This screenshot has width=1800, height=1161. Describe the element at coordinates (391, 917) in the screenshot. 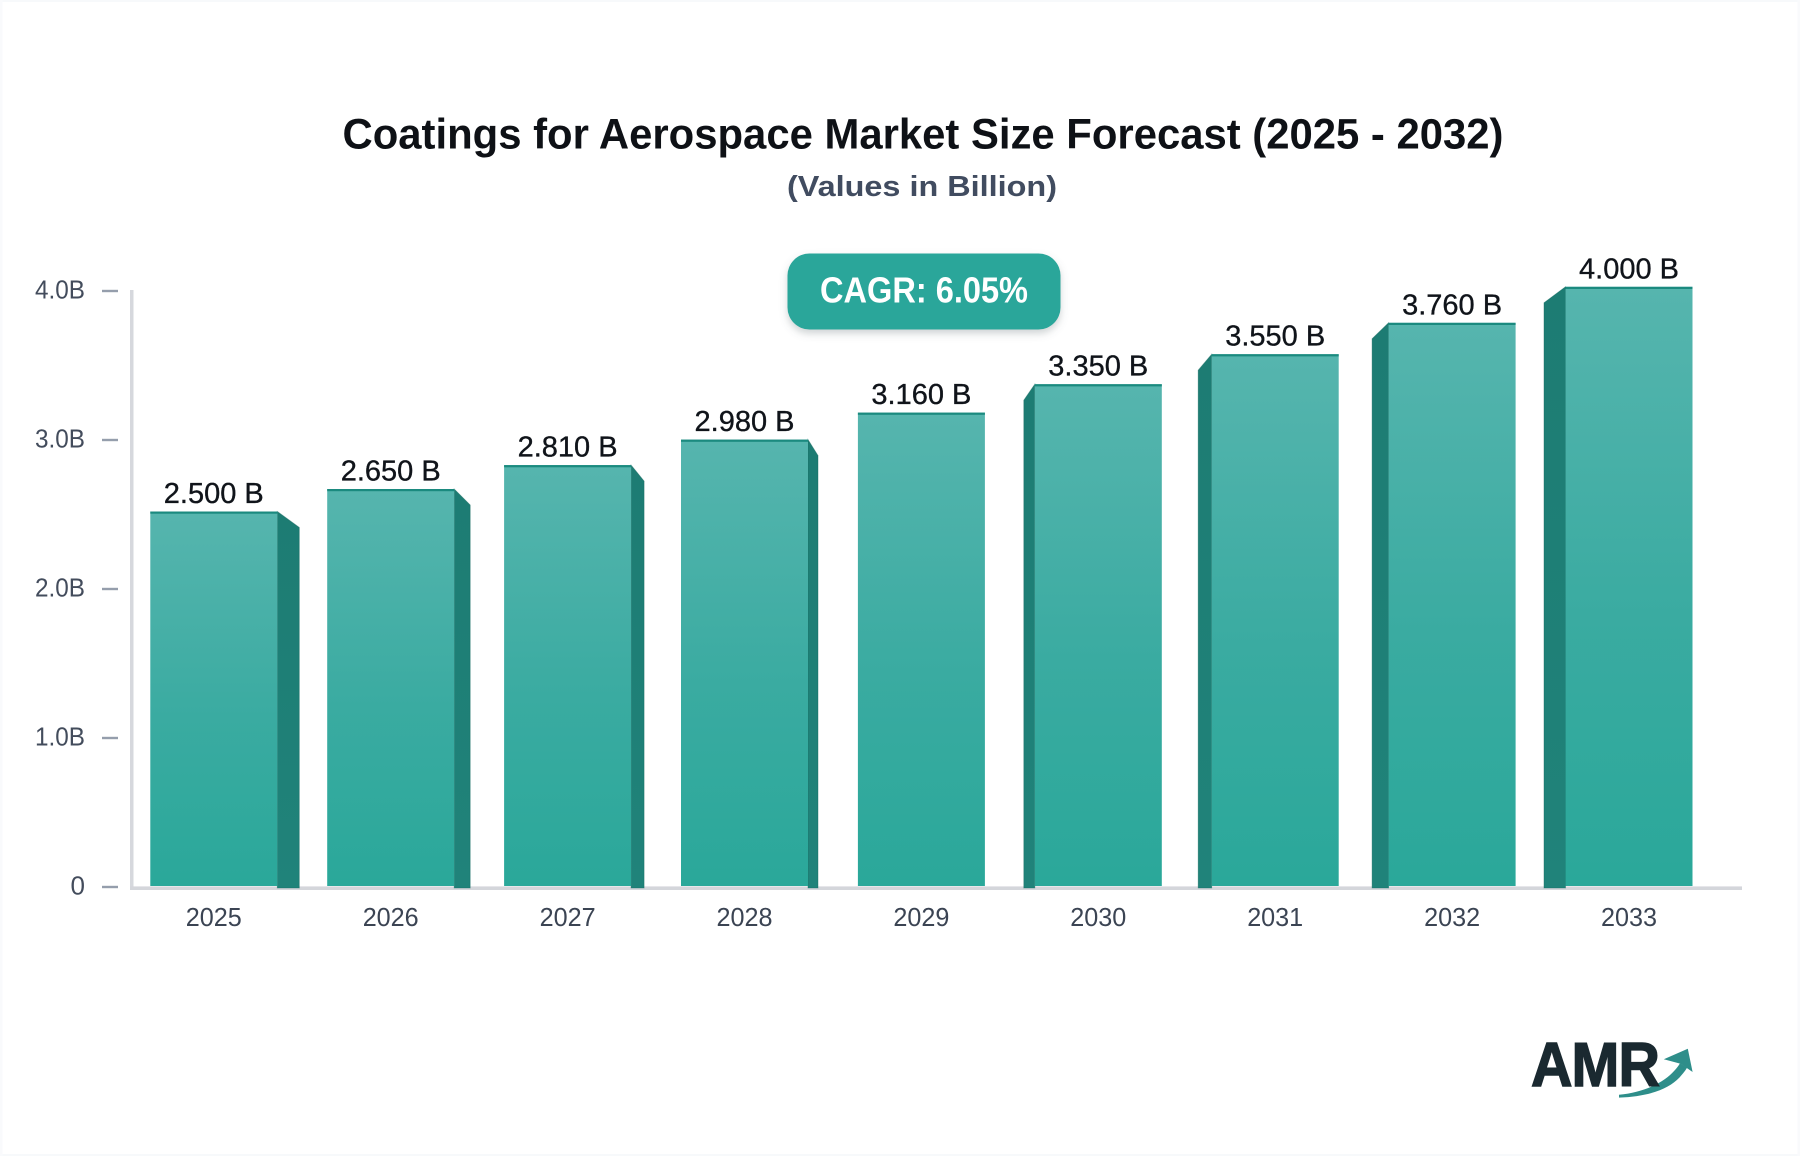

I see `svg-text: 2026` at that location.